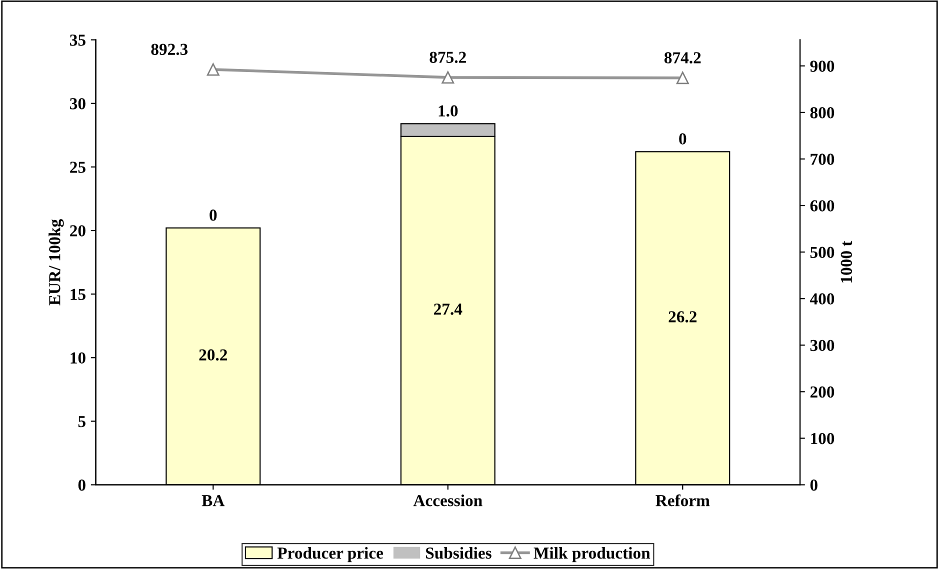 The height and width of the screenshot is (569, 939). I want to click on data-label: 27.4, so click(448, 309).